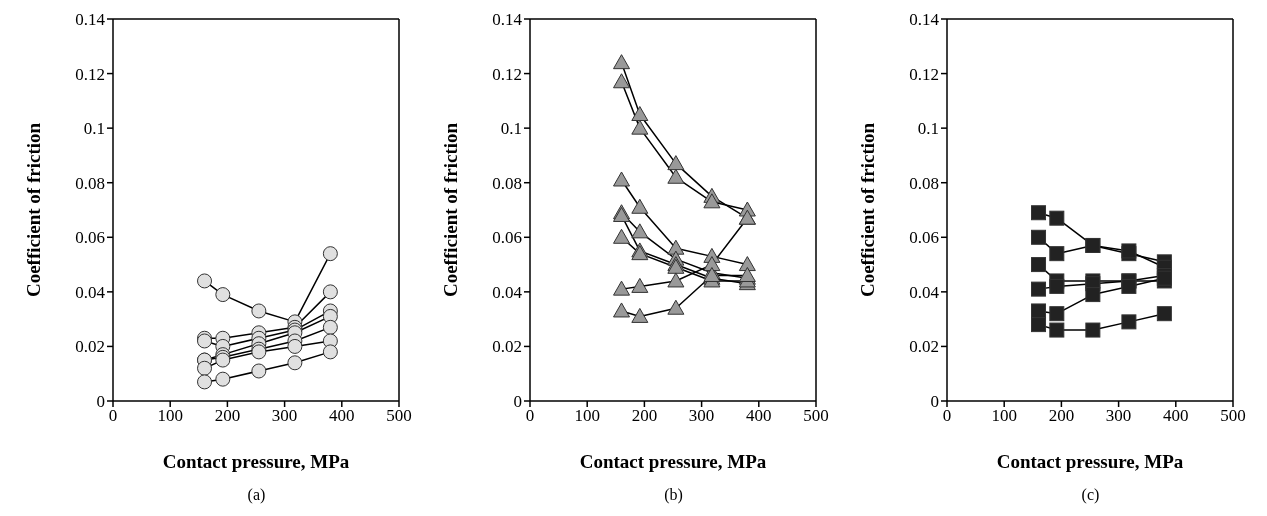 The image size is (1267, 516). What do you see at coordinates (673, 495) in the screenshot?
I see `text: (b)` at bounding box center [673, 495].